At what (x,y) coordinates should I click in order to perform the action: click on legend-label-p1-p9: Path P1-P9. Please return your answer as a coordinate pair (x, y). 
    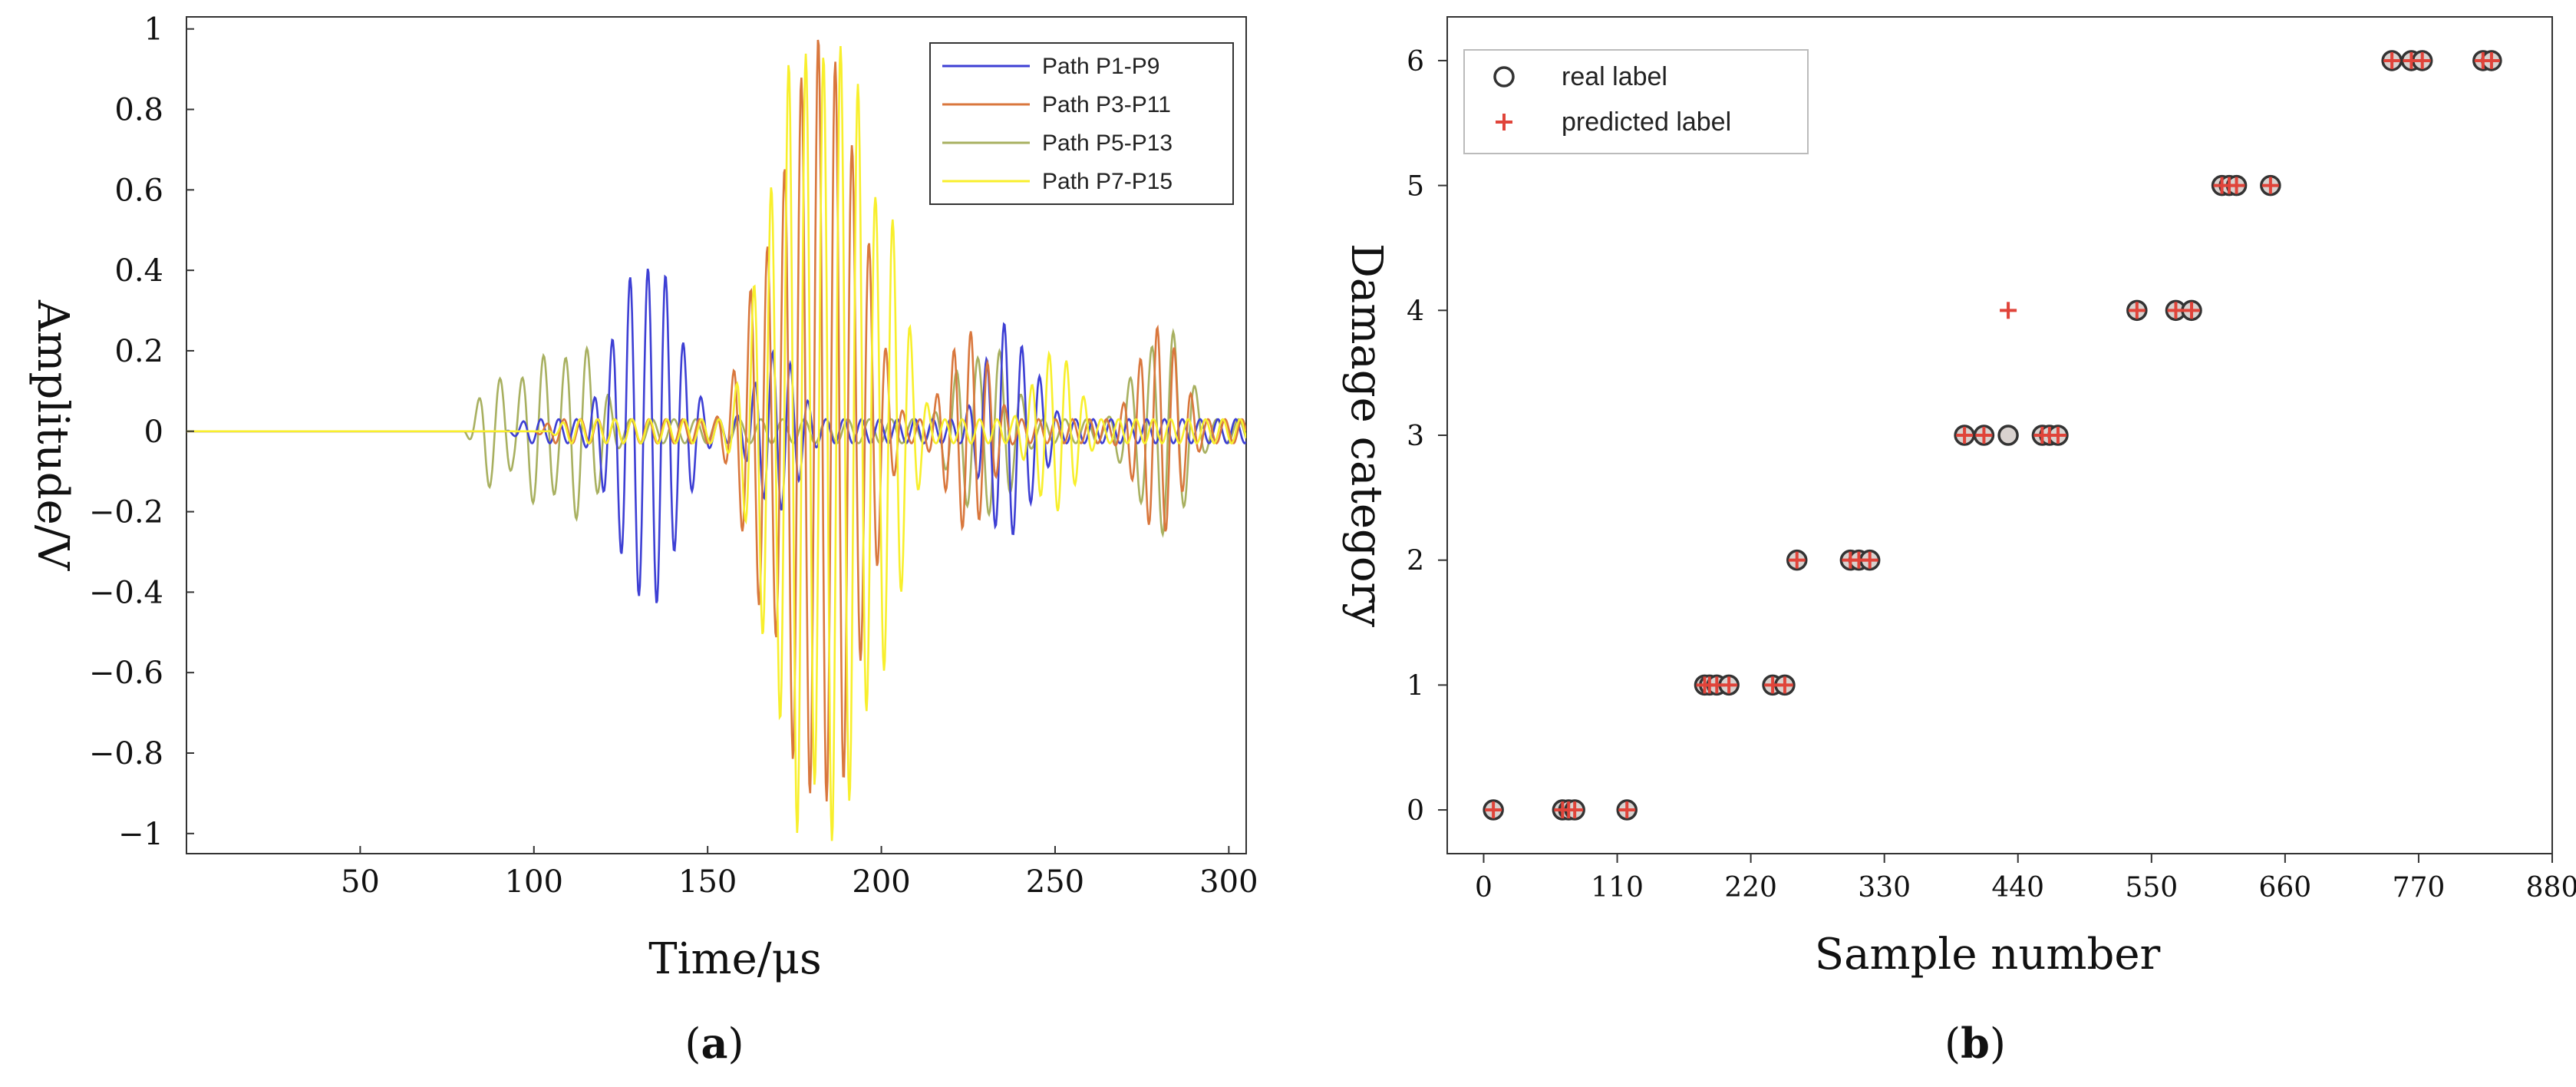
    Looking at the image, I should click on (1100, 66).